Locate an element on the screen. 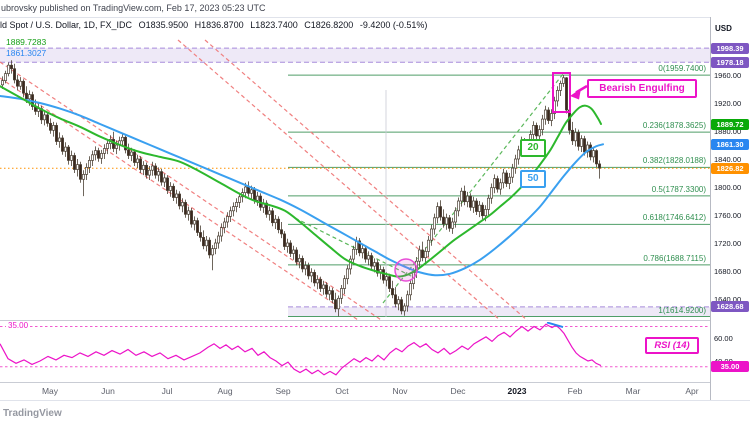 The width and height of the screenshot is (750, 430). price-axis is located at coordinates (730, 208).